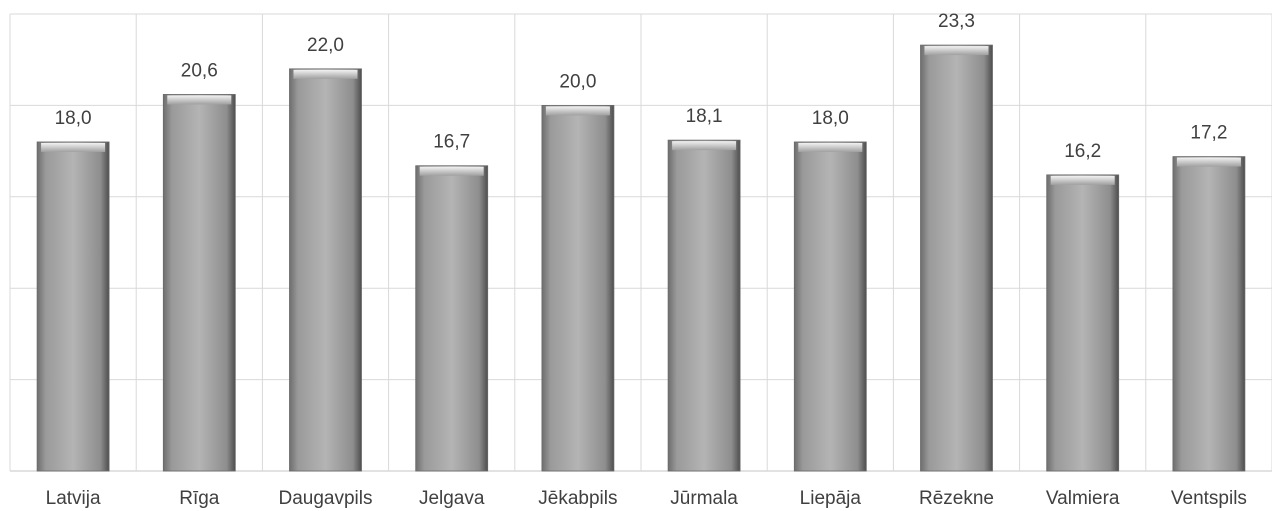  What do you see at coordinates (704, 116) in the screenshot?
I see `data-label: 18,1` at bounding box center [704, 116].